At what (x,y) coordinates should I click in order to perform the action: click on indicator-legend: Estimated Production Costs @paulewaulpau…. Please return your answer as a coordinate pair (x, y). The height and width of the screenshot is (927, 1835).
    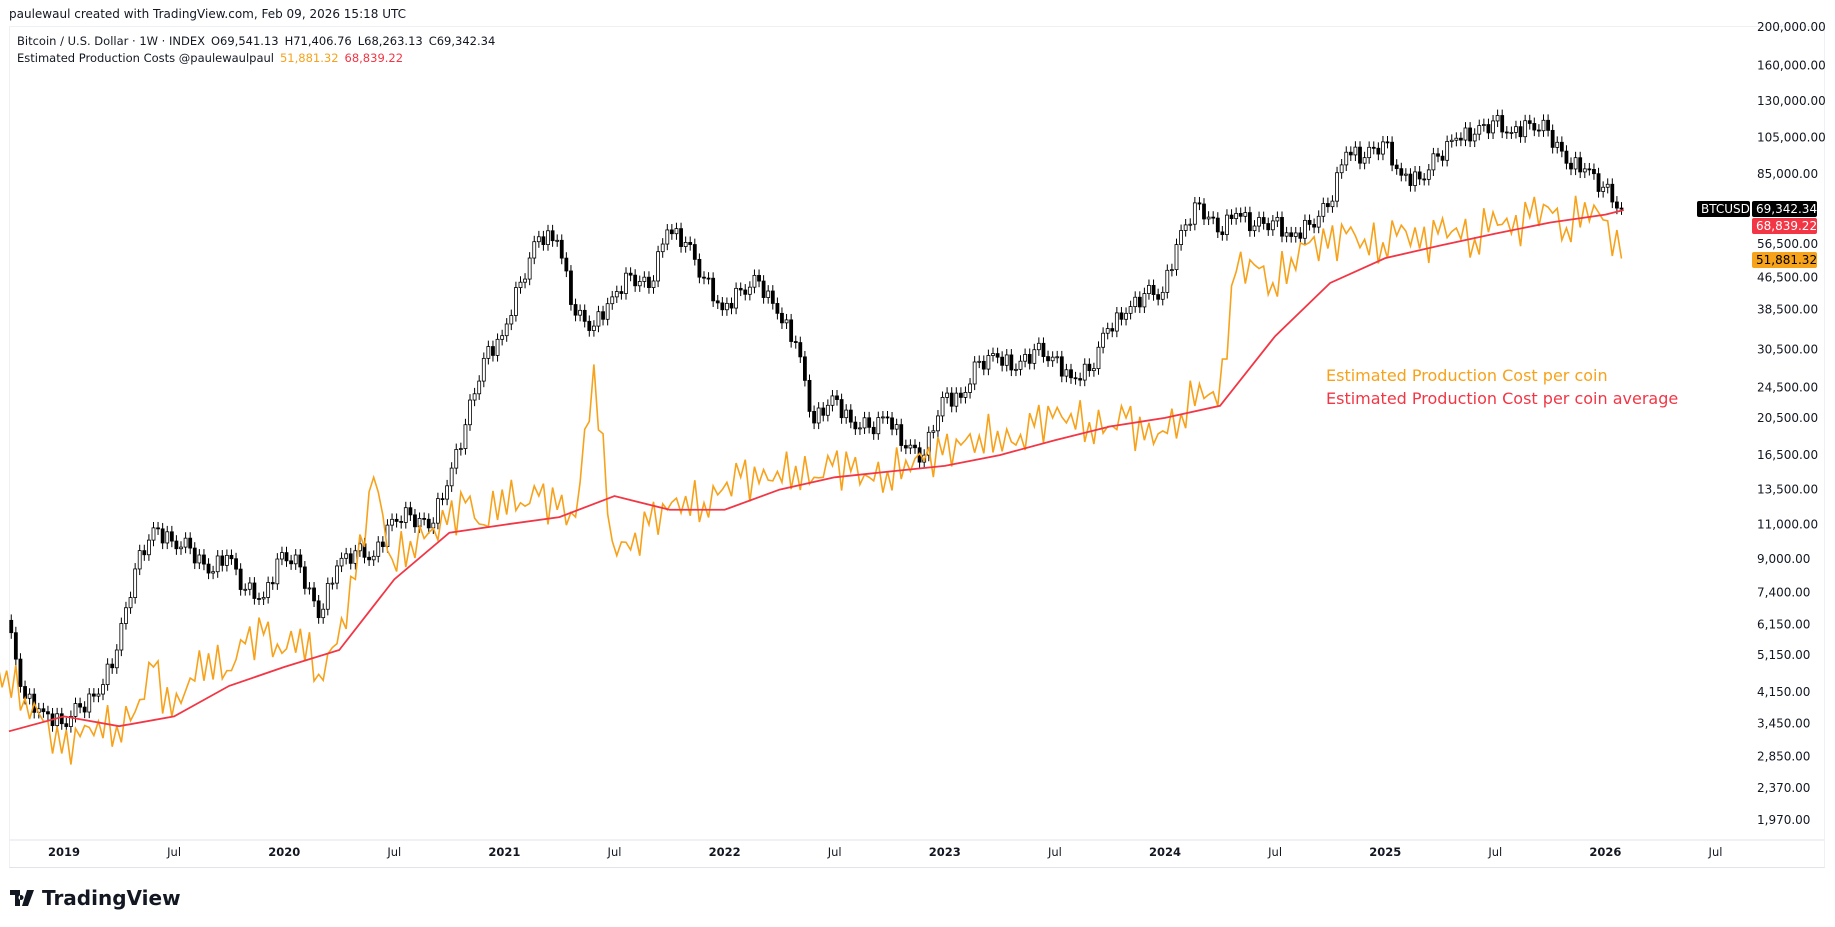
    Looking at the image, I should click on (213, 58).